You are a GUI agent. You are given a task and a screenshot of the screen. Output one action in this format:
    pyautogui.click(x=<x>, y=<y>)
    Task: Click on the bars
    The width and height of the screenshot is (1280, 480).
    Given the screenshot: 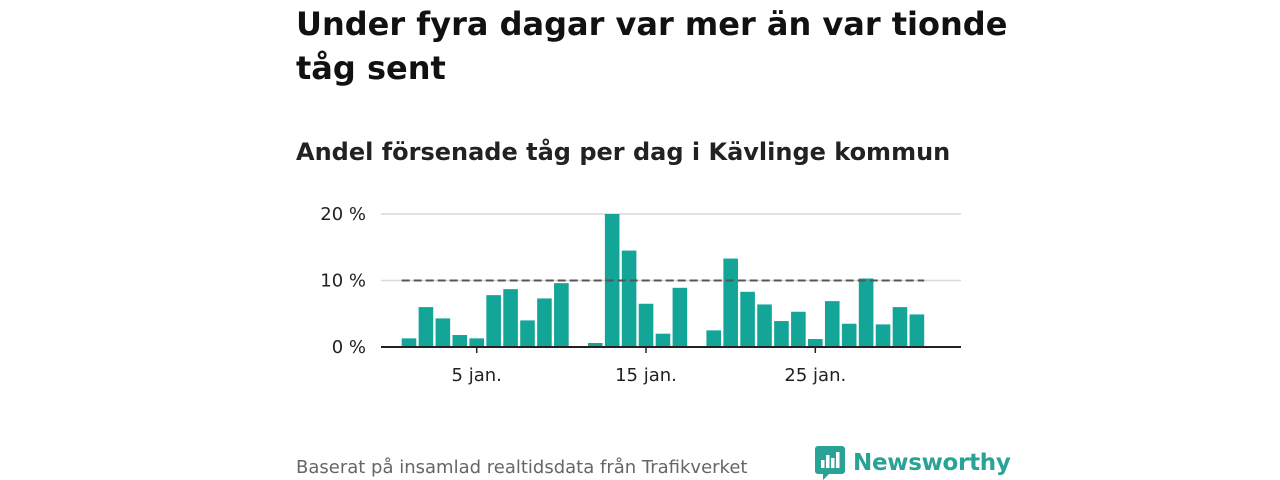 What is the action you would take?
    pyautogui.click(x=663, y=281)
    